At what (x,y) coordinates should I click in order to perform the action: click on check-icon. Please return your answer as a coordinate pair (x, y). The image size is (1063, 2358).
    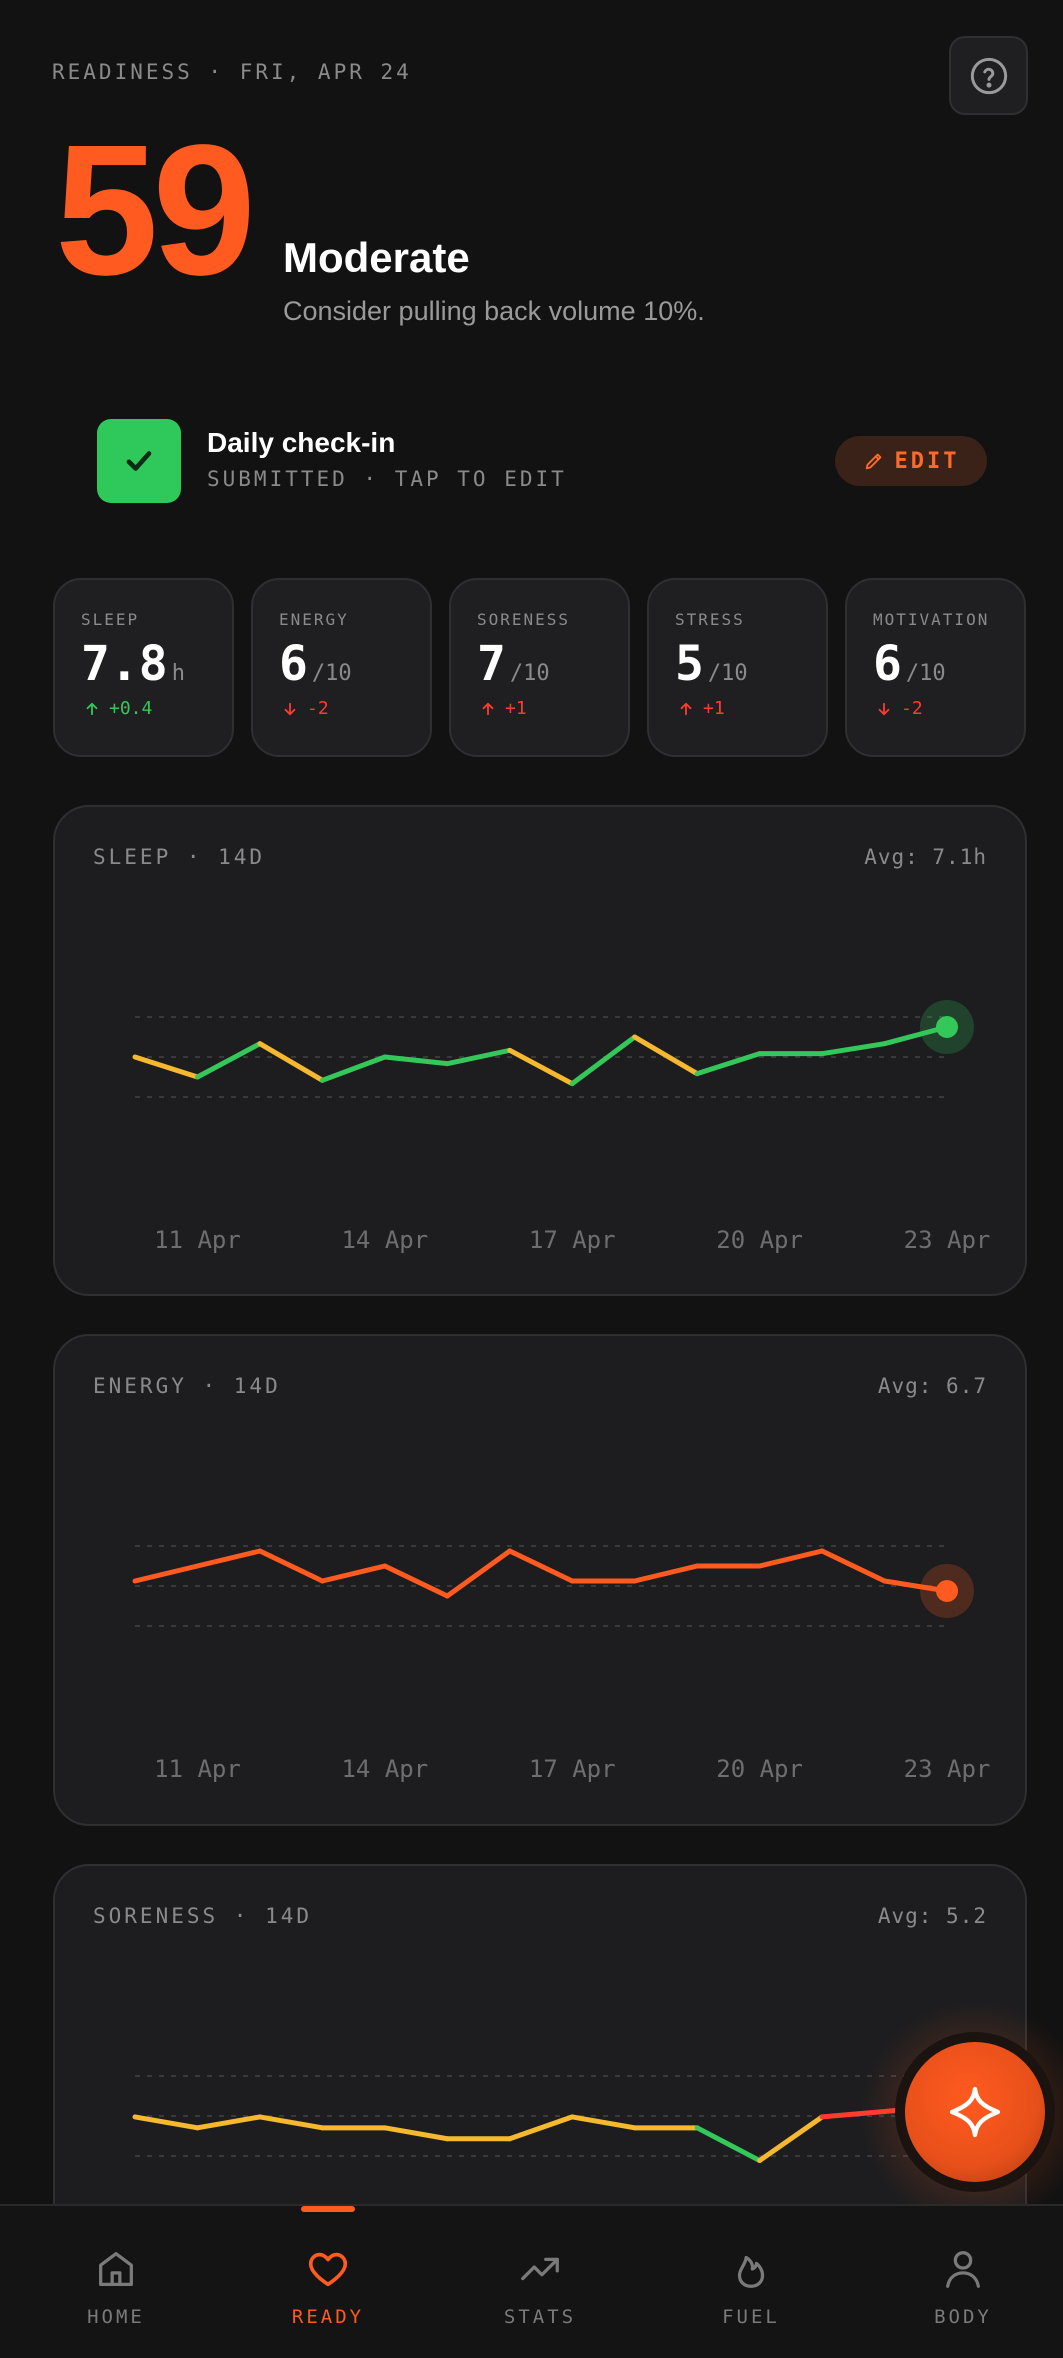
    Looking at the image, I should click on (139, 461).